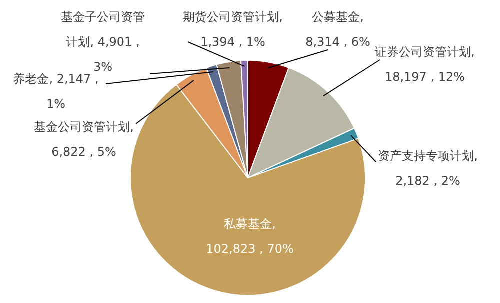 The width and height of the screenshot is (500, 303). What do you see at coordinates (84, 140) in the screenshot?
I see `slice-label: 基金公司资管计划, 6,822 , 5%` at bounding box center [84, 140].